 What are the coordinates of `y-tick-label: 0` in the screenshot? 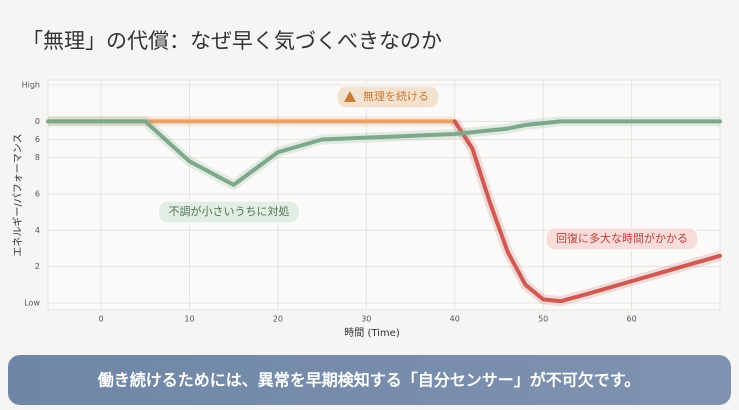 It's located at (37, 121).